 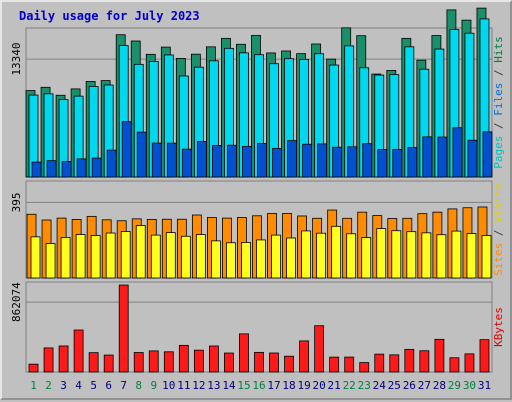 What do you see at coordinates (498, 203) in the screenshot?
I see `legend-visits-2: Visits` at bounding box center [498, 203].